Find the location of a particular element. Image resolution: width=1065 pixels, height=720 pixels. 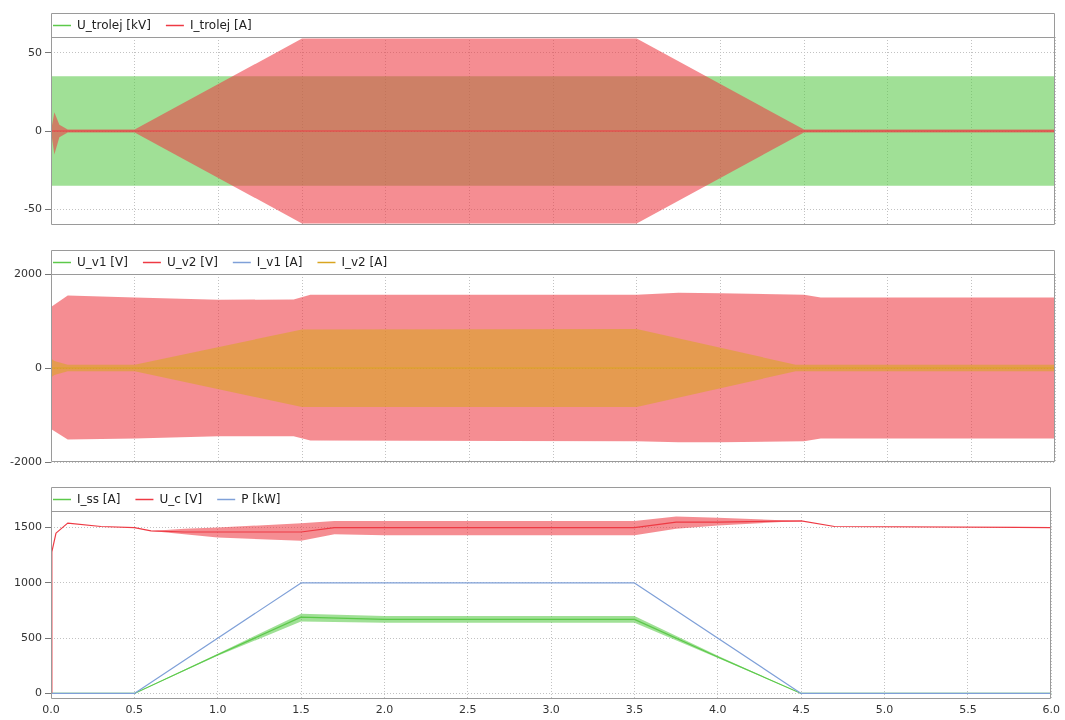

x-tick-label: 5.0 is located at coordinates (884, 710).